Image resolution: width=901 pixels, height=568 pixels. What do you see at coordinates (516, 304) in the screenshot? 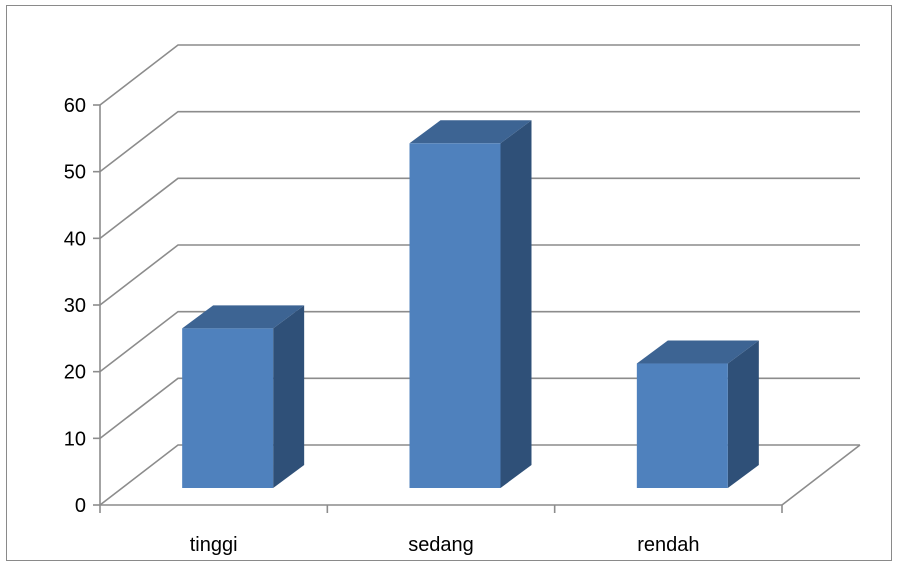
I see `bar-side-sedang` at bounding box center [516, 304].